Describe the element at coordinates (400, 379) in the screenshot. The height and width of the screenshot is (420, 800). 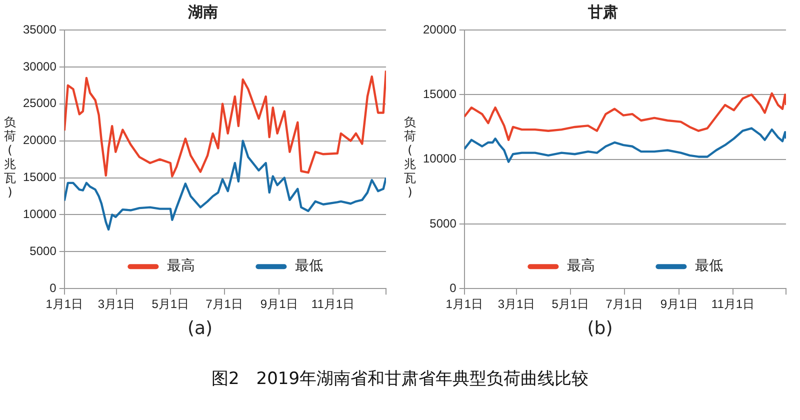
I see `caption: 图2 2019年湖南省和甘肃省年典型负荷曲线比较` at that location.